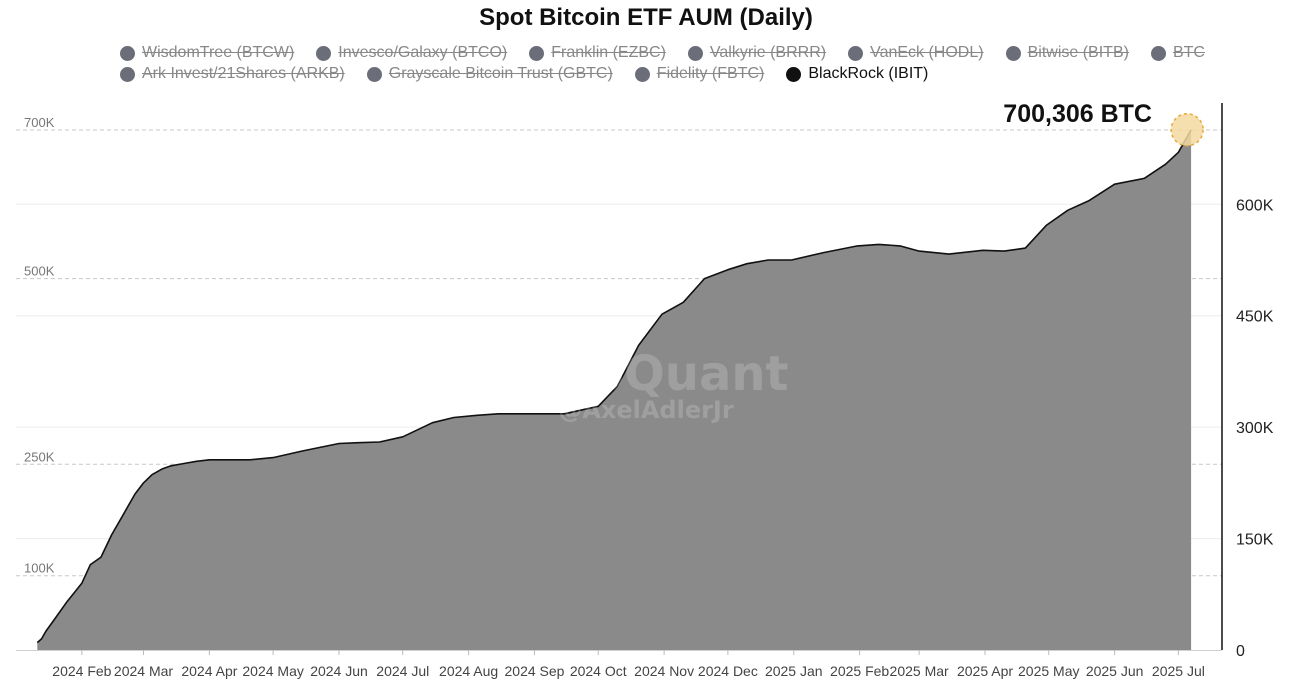 The height and width of the screenshot is (680, 1292). What do you see at coordinates (500, 73) in the screenshot?
I see `legend-label: Grayscale Bitcoin Trust (GBTC)` at bounding box center [500, 73].